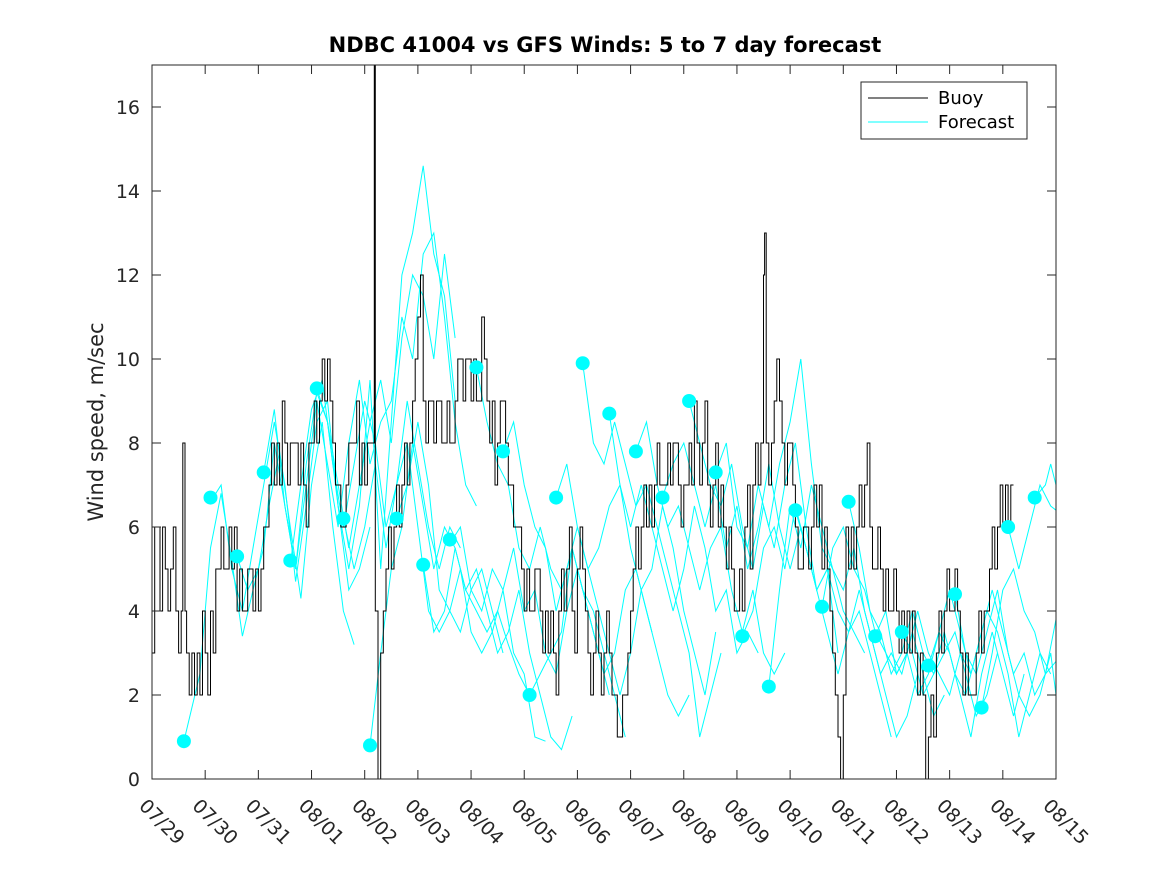 This screenshot has height=875, width=1167. Describe the element at coordinates (961, 98) in the screenshot. I see `legend-buoy-label: Buoy` at that location.